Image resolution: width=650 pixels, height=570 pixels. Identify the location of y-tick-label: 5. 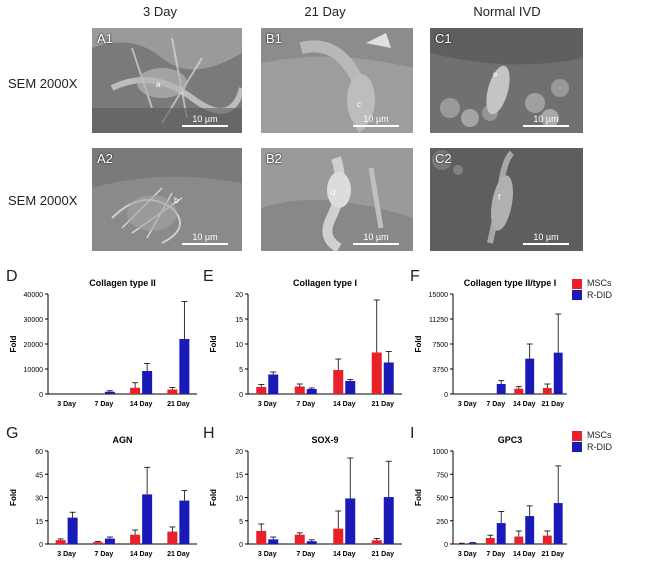
(241, 370).